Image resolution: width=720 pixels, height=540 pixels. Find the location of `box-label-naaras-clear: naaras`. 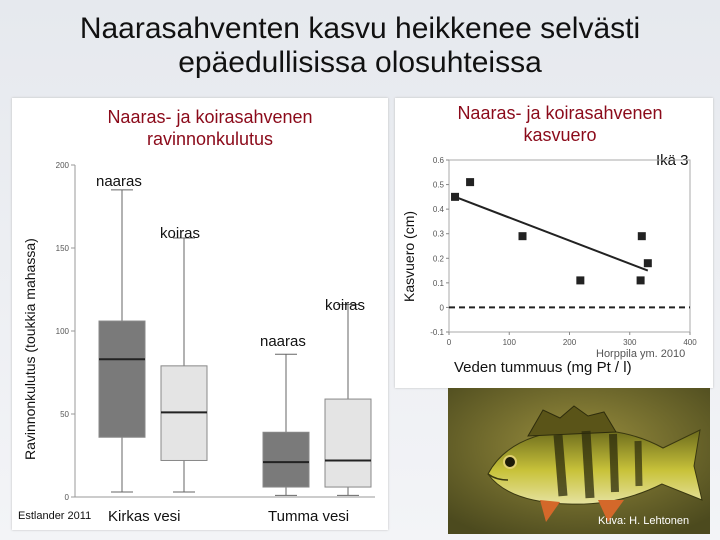

box-label-naaras-clear: naaras is located at coordinates (119, 181).